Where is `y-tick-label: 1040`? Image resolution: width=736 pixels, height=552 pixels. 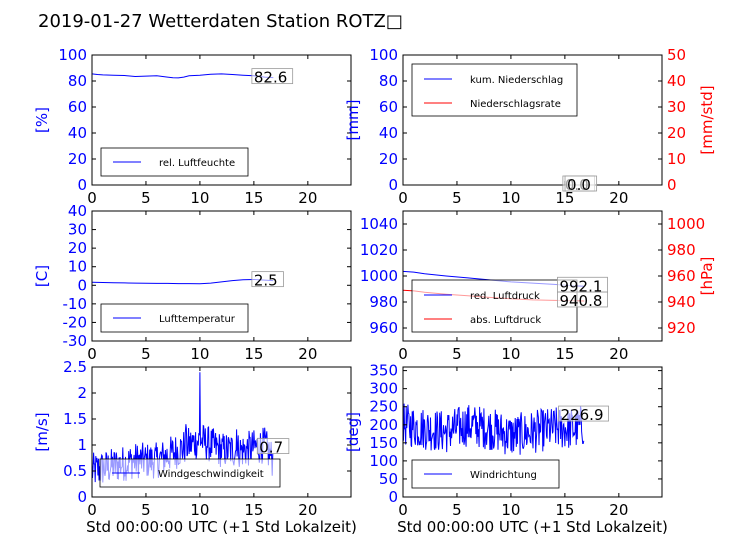 y-tick-label: 1040 is located at coordinates (379, 224).